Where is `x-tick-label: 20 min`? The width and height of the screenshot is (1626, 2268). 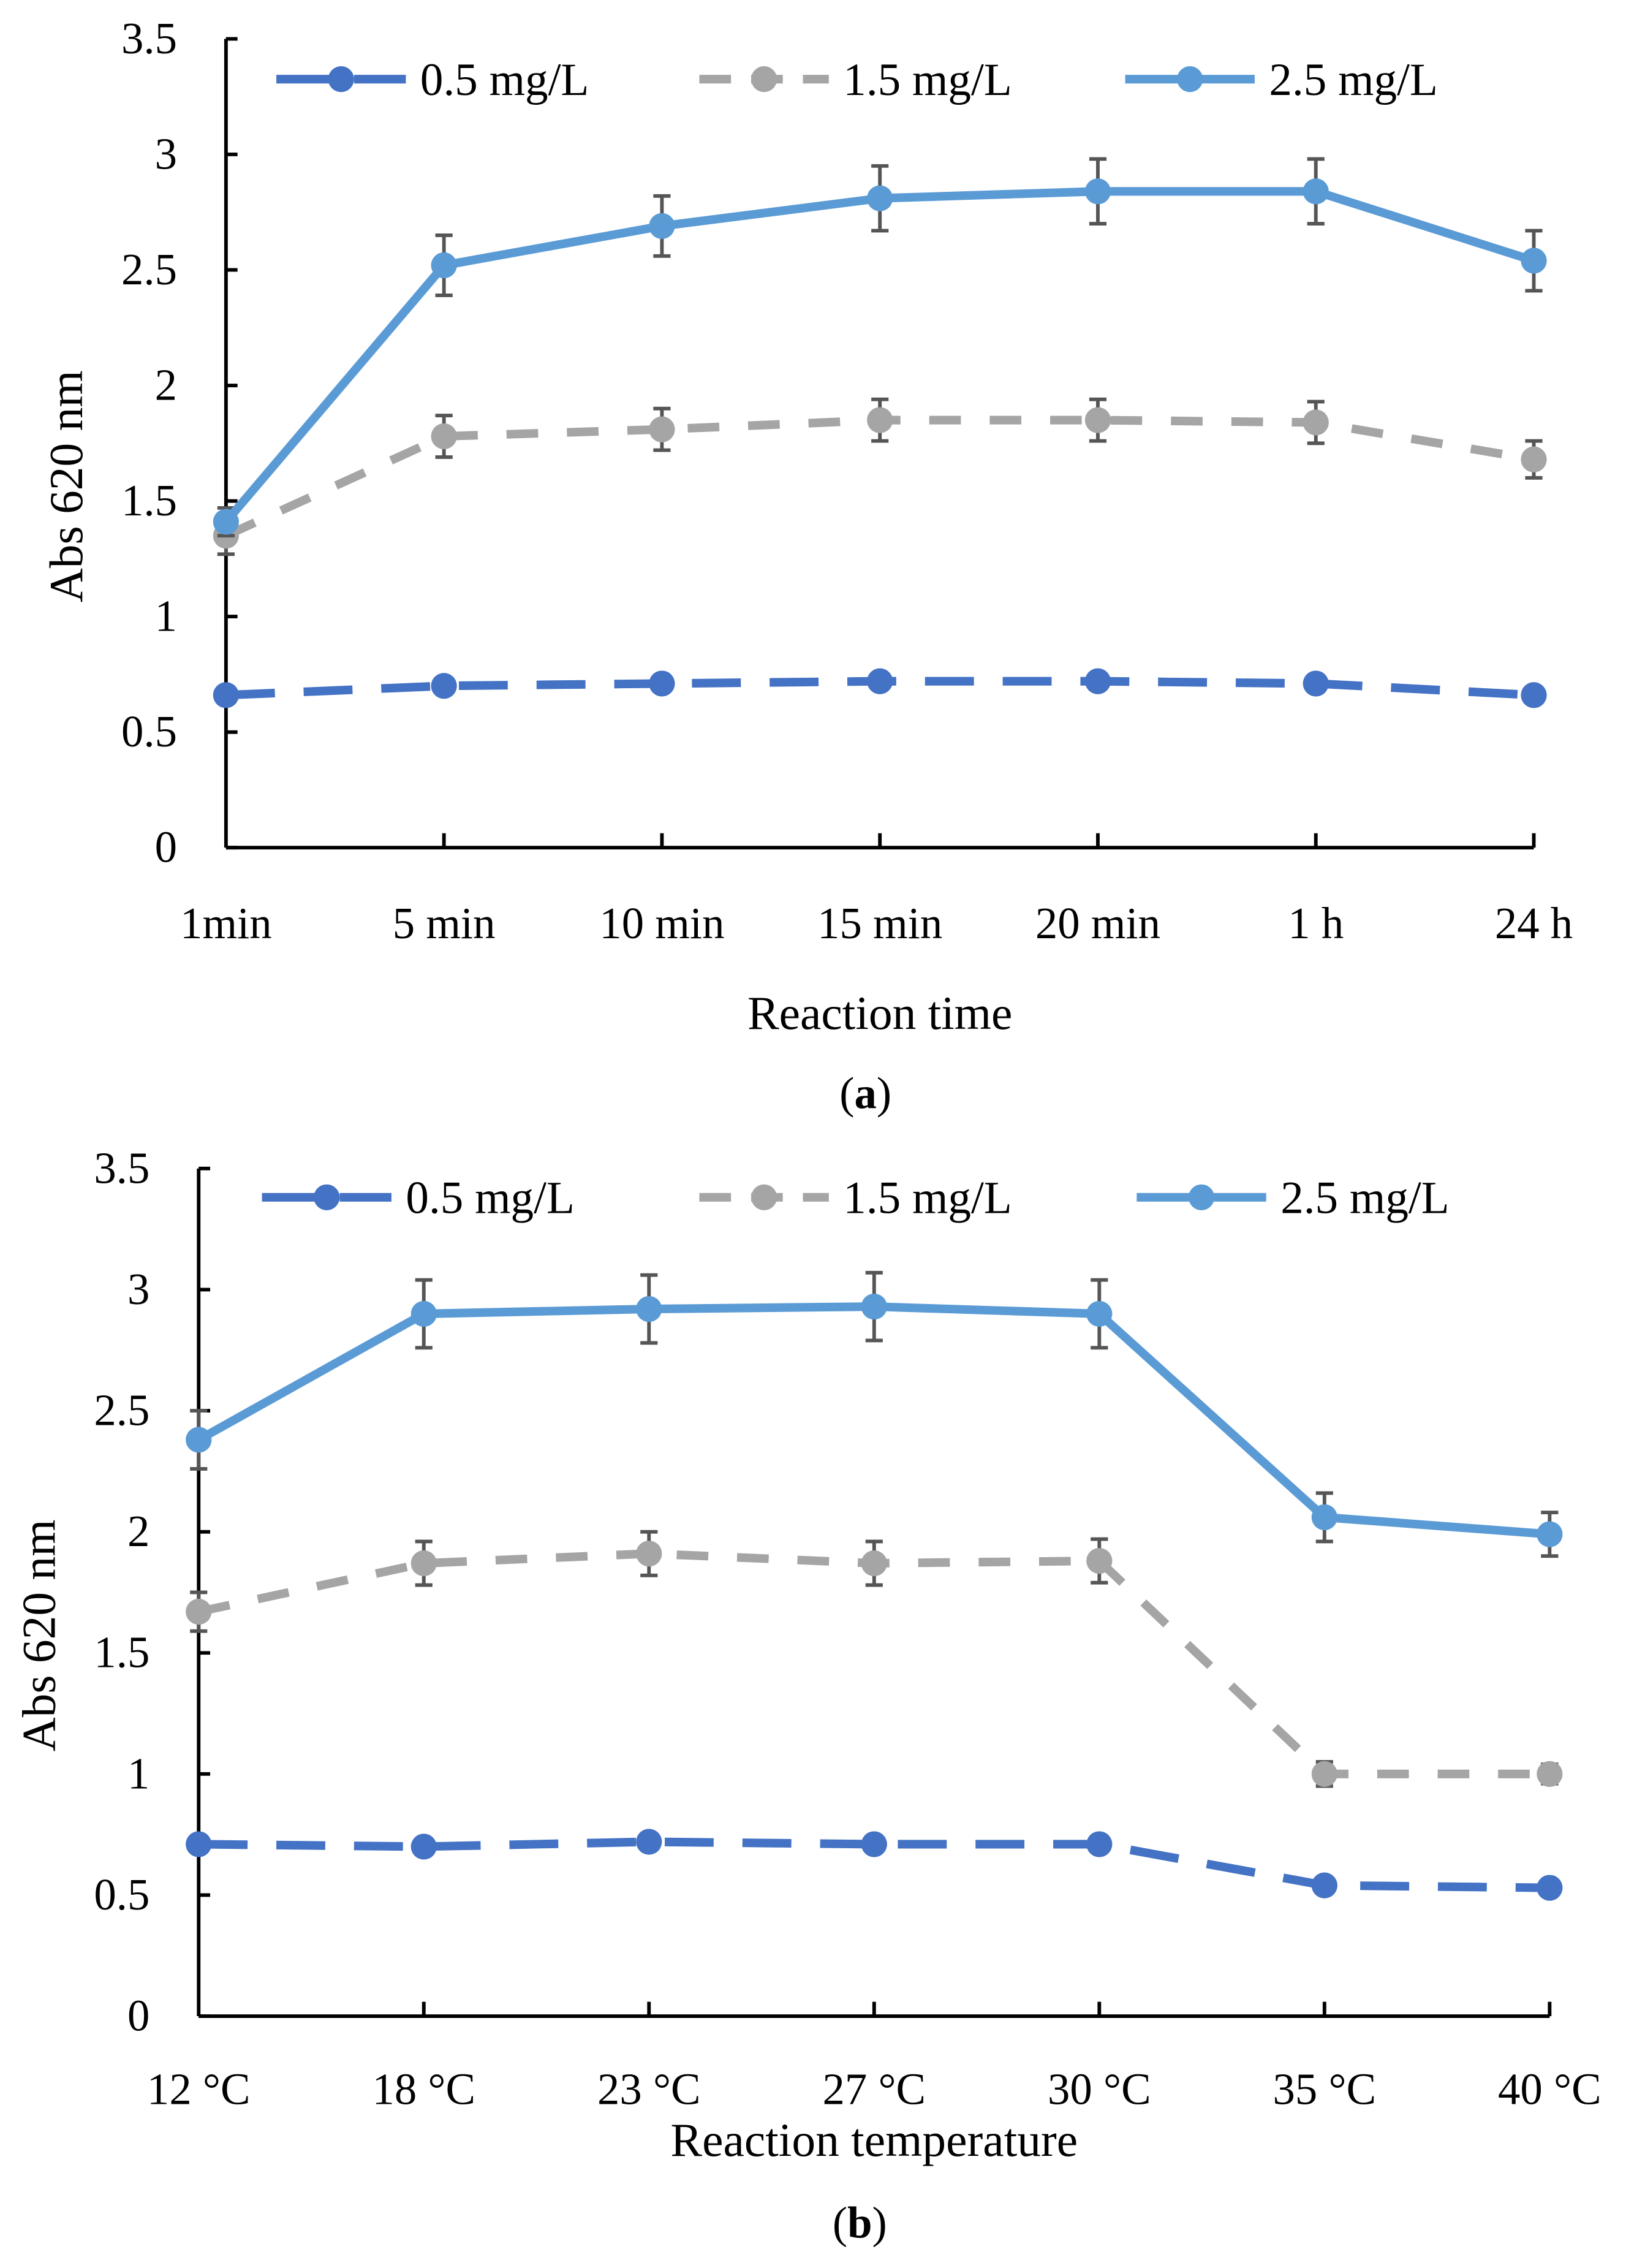
x-tick-label: 20 min is located at coordinates (1097, 923).